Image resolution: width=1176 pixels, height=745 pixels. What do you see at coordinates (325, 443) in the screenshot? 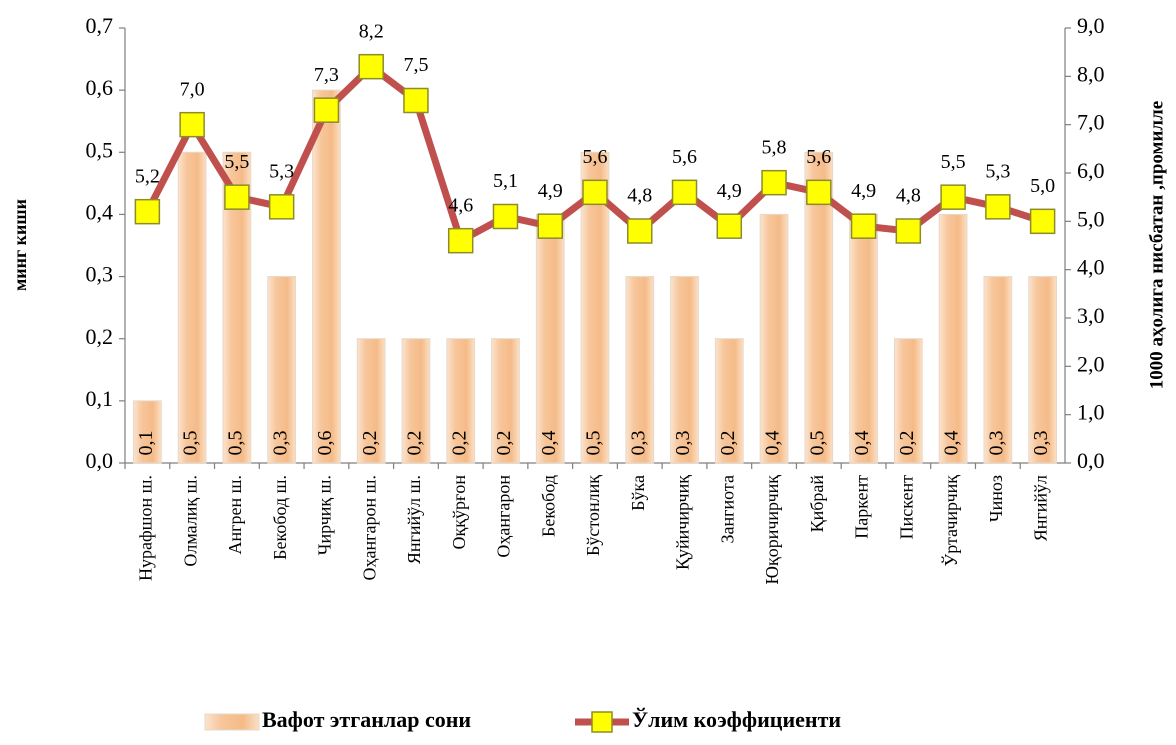
I see `bar-value-label: 0,6` at bounding box center [325, 443].